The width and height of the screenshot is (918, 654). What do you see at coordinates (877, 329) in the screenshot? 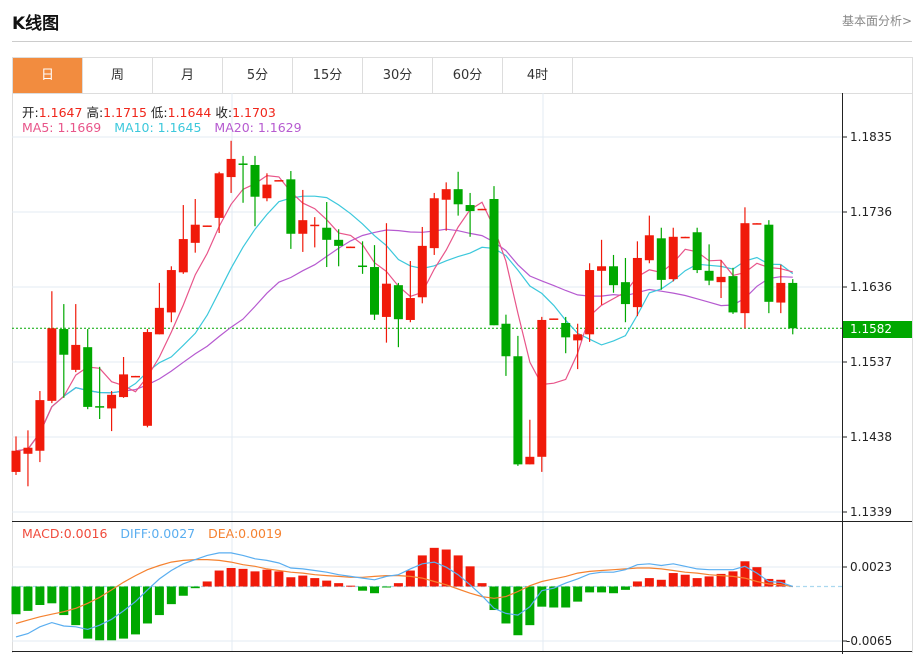
I see `current-price-tag: 1.1582` at bounding box center [877, 329].